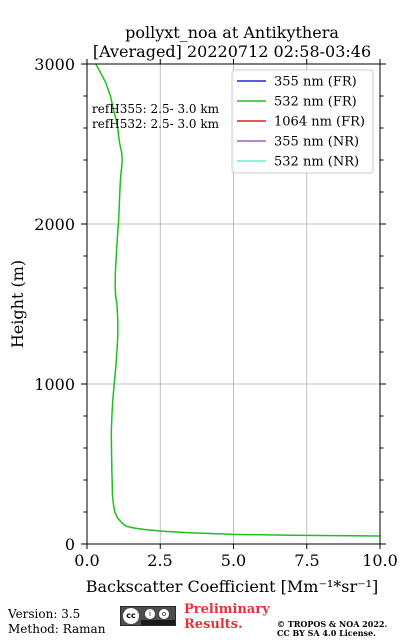 The width and height of the screenshot is (400, 640). What do you see at coordinates (380, 560) in the screenshot?
I see `x-tick-label: 10.0` at bounding box center [380, 560].